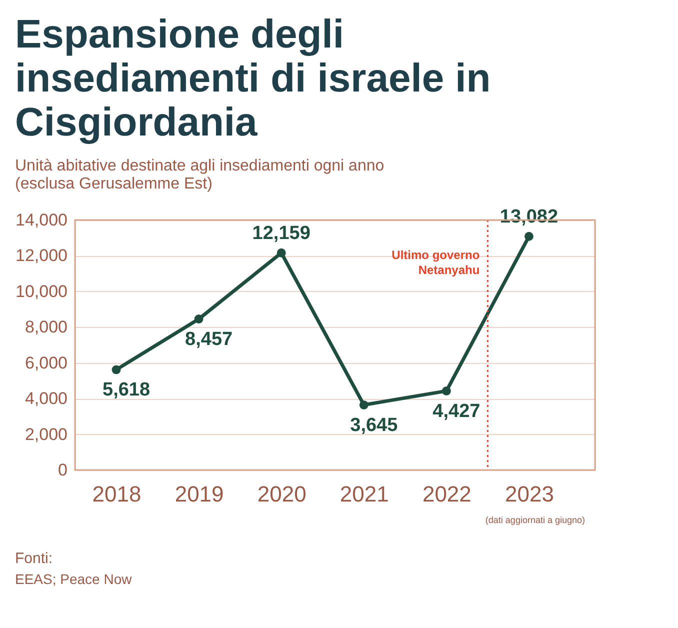  What do you see at coordinates (281, 494) in the screenshot?
I see `x-tick-label: 2020` at bounding box center [281, 494].